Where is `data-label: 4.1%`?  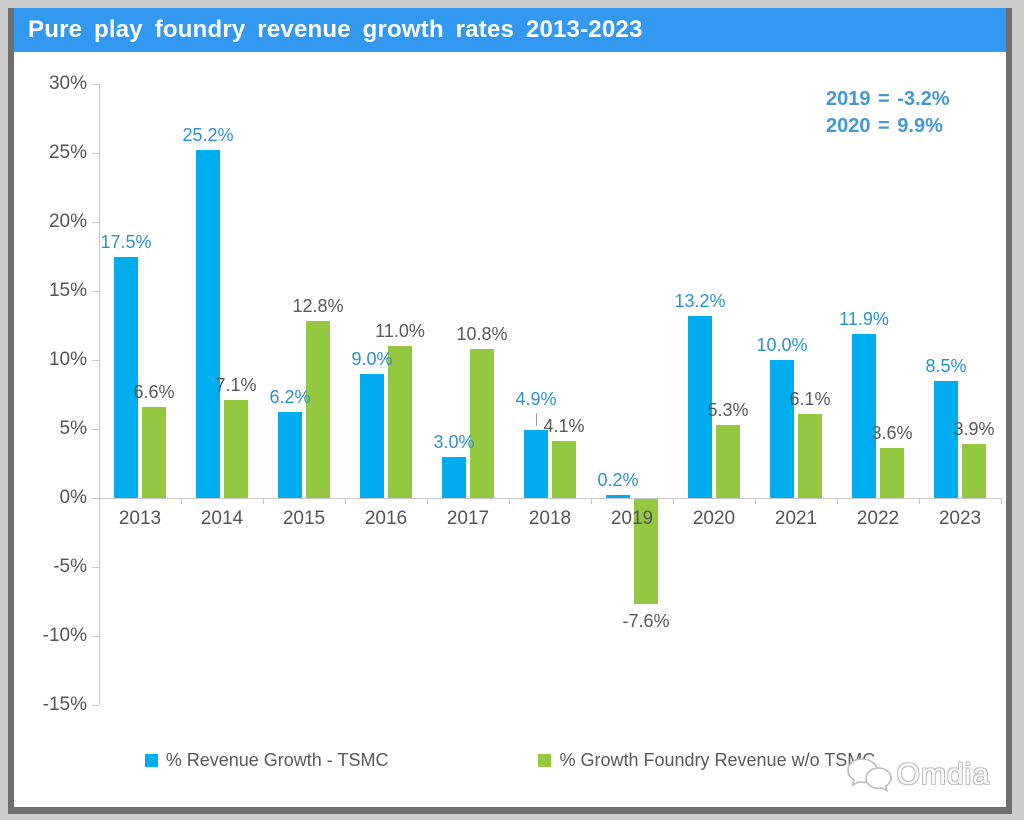
data-label: 4.1% is located at coordinates (564, 426).